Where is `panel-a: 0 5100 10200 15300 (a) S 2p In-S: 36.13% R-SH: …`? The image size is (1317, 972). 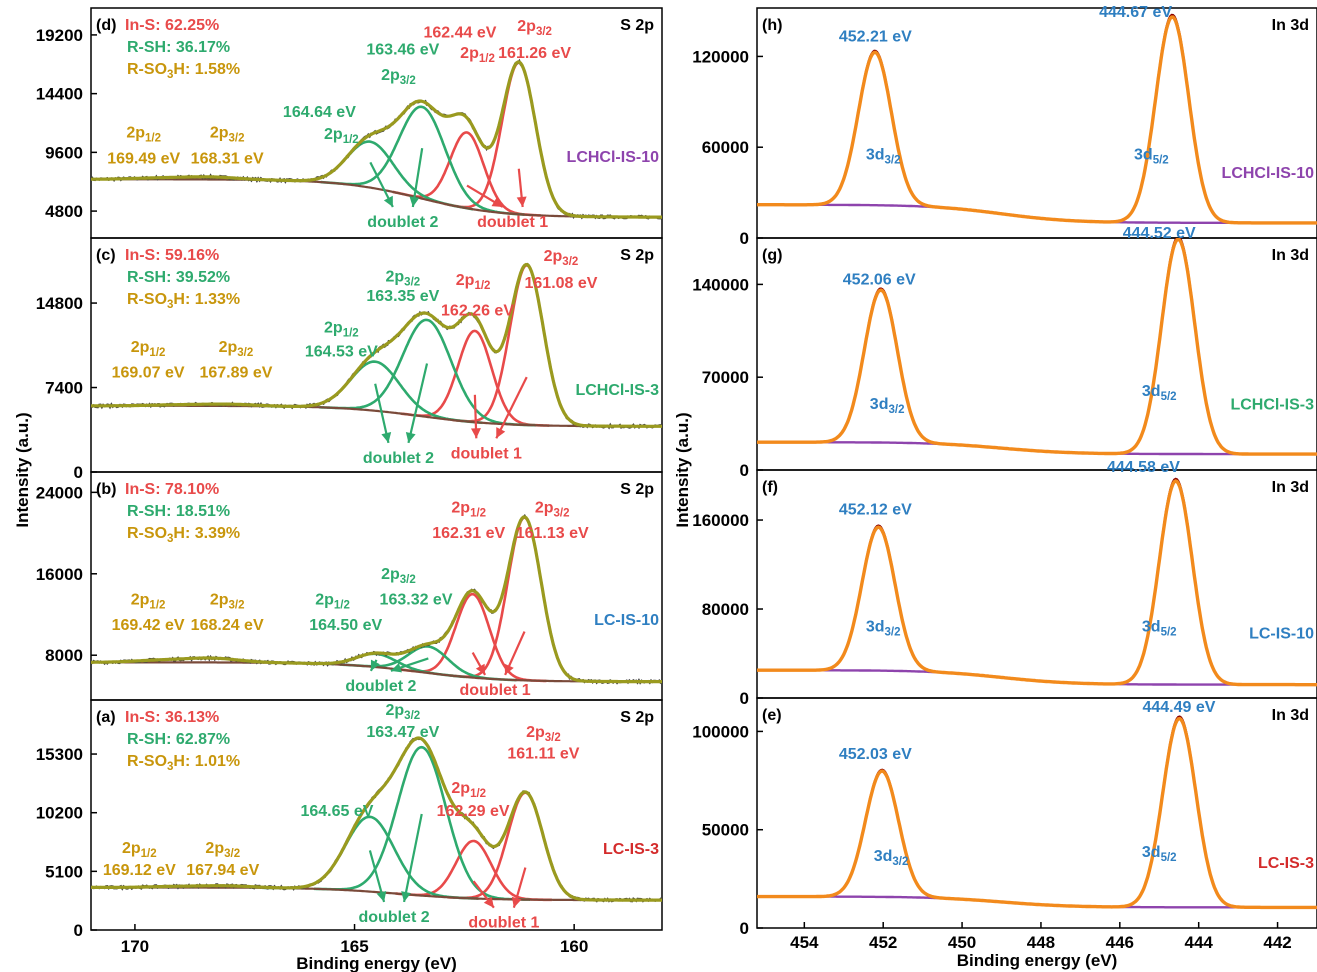
panel-a: 0 5100 10200 15300 (a) S 2p In-S: 36.13% R-SH: … is located at coordinates (349, 819).